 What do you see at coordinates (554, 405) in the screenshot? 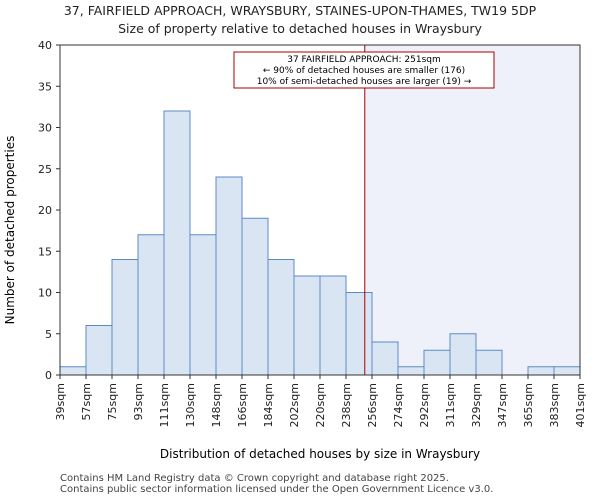
I see `x-tick-label: 383sqm` at bounding box center [554, 405].